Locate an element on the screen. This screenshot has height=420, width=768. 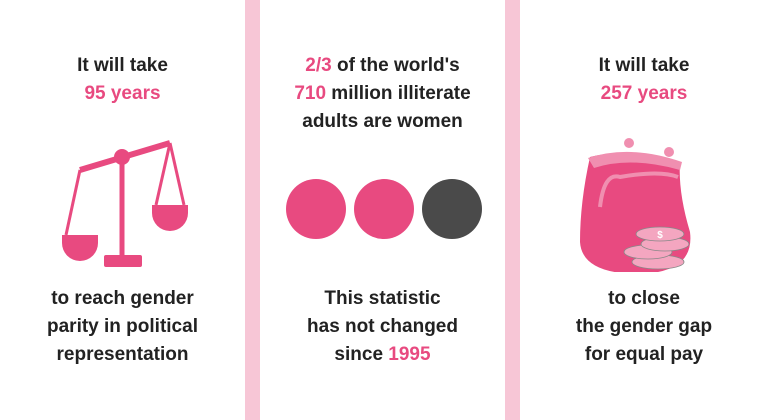
divider-left is located at coordinates (252, 210).